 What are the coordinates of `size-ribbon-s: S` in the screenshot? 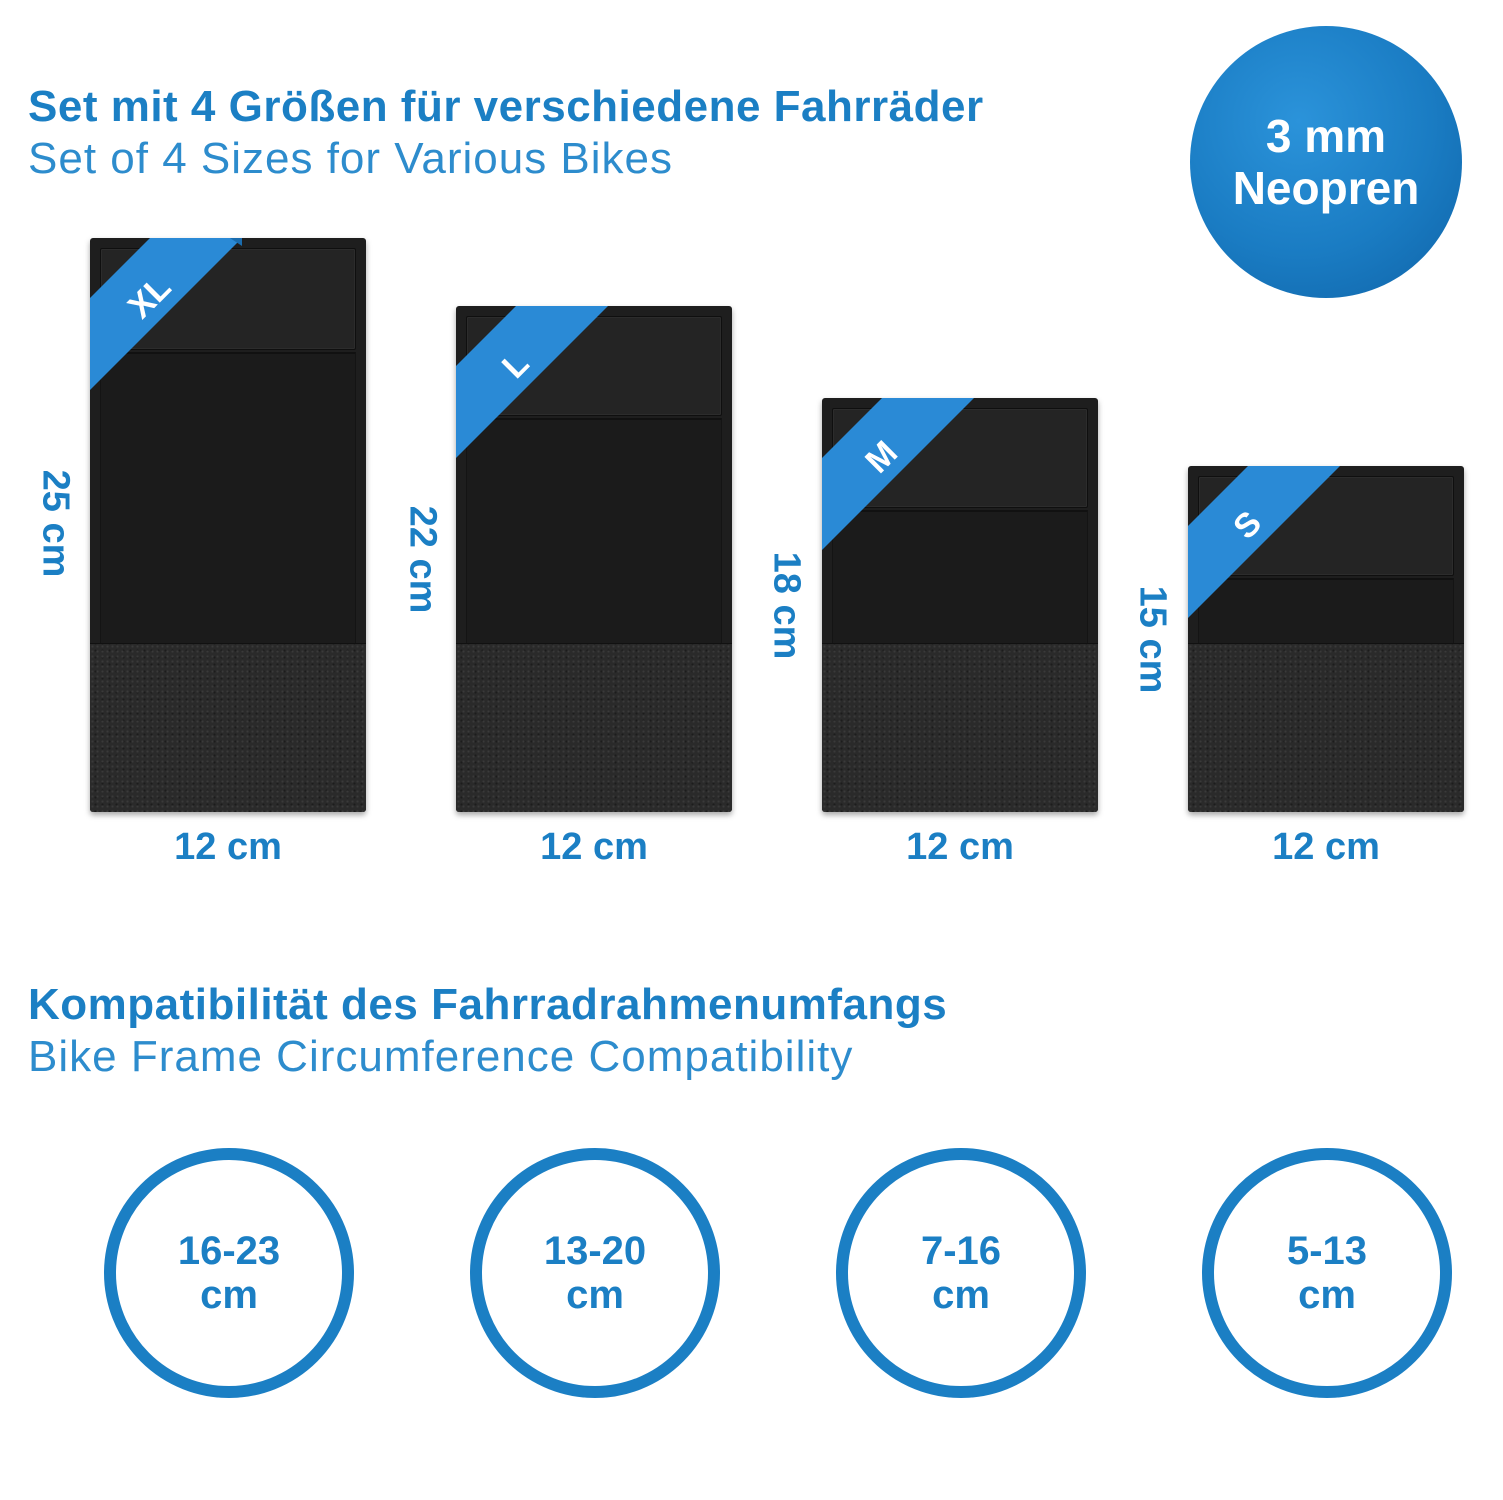 It's located at (1264, 542).